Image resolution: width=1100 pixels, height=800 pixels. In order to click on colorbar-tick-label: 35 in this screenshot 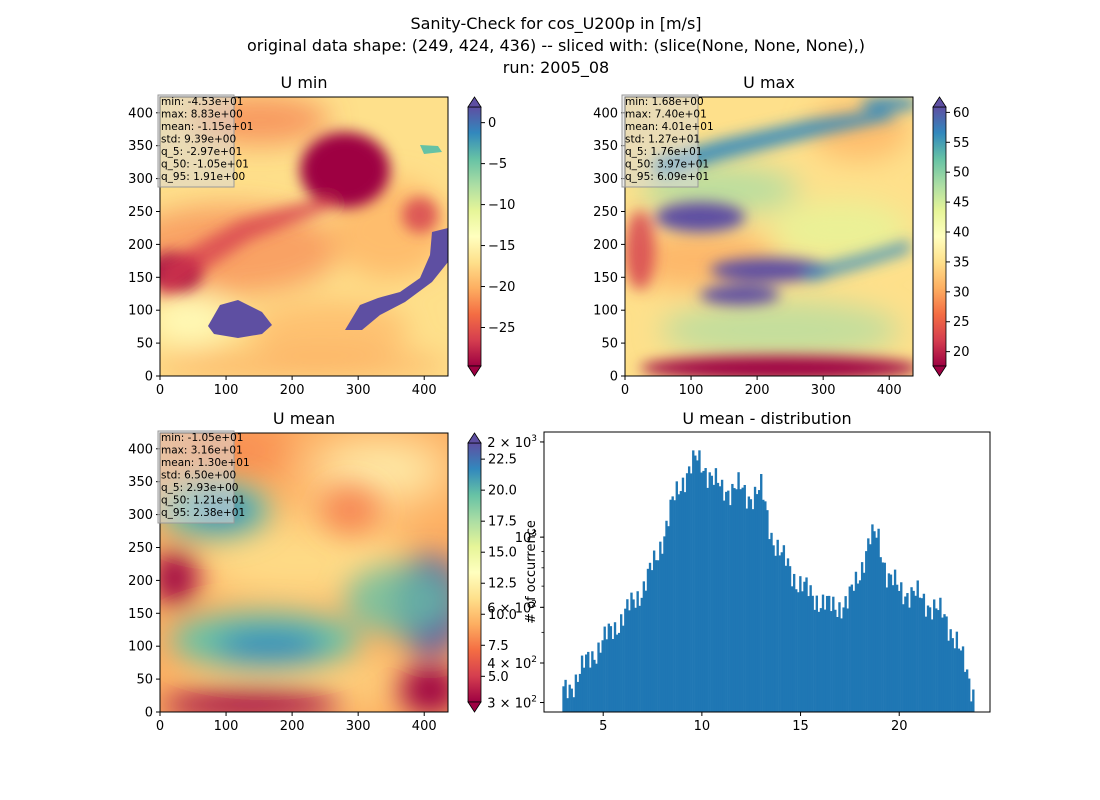, I will do `click(961, 262)`.